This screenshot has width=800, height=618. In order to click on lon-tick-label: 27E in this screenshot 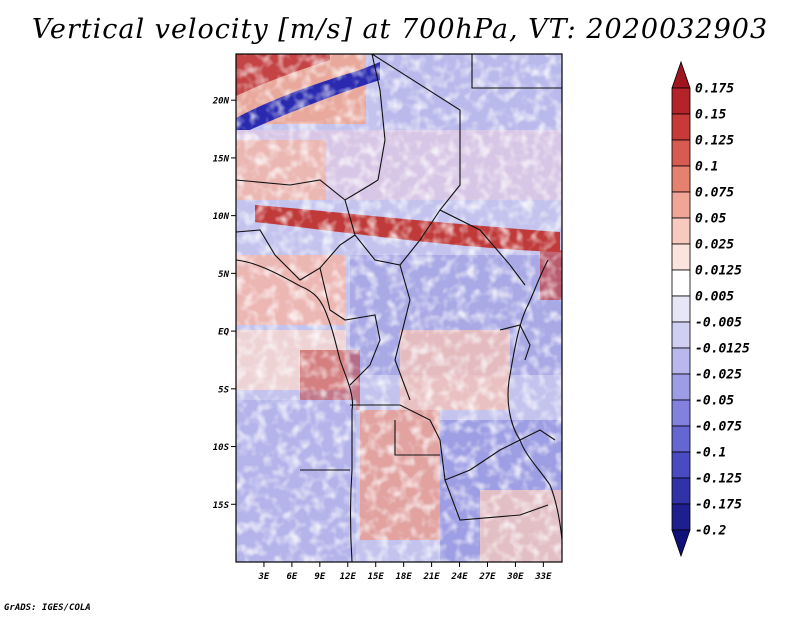, I will do `click(487, 577)`.